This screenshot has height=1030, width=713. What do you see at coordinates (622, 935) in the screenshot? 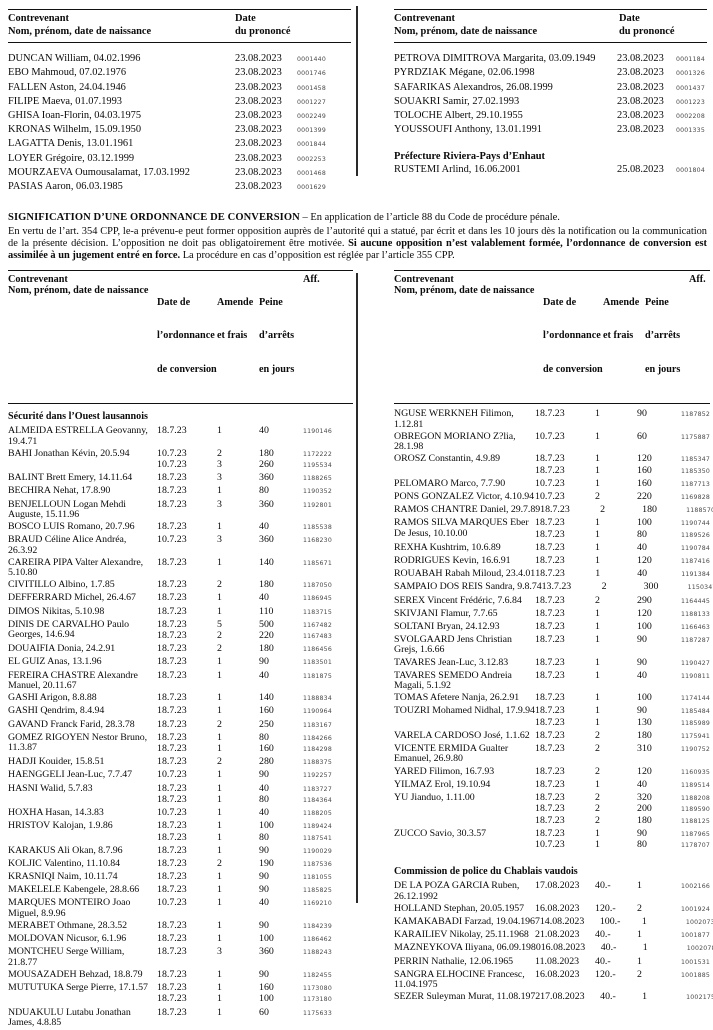
I see `conversion-entries: 21.08.2023 40.- 1 1001877` at bounding box center [622, 935].